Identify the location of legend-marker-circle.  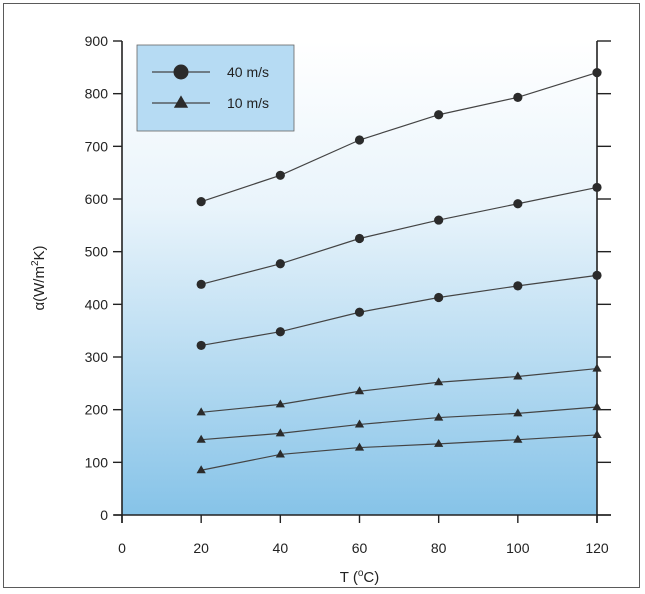
(181, 72).